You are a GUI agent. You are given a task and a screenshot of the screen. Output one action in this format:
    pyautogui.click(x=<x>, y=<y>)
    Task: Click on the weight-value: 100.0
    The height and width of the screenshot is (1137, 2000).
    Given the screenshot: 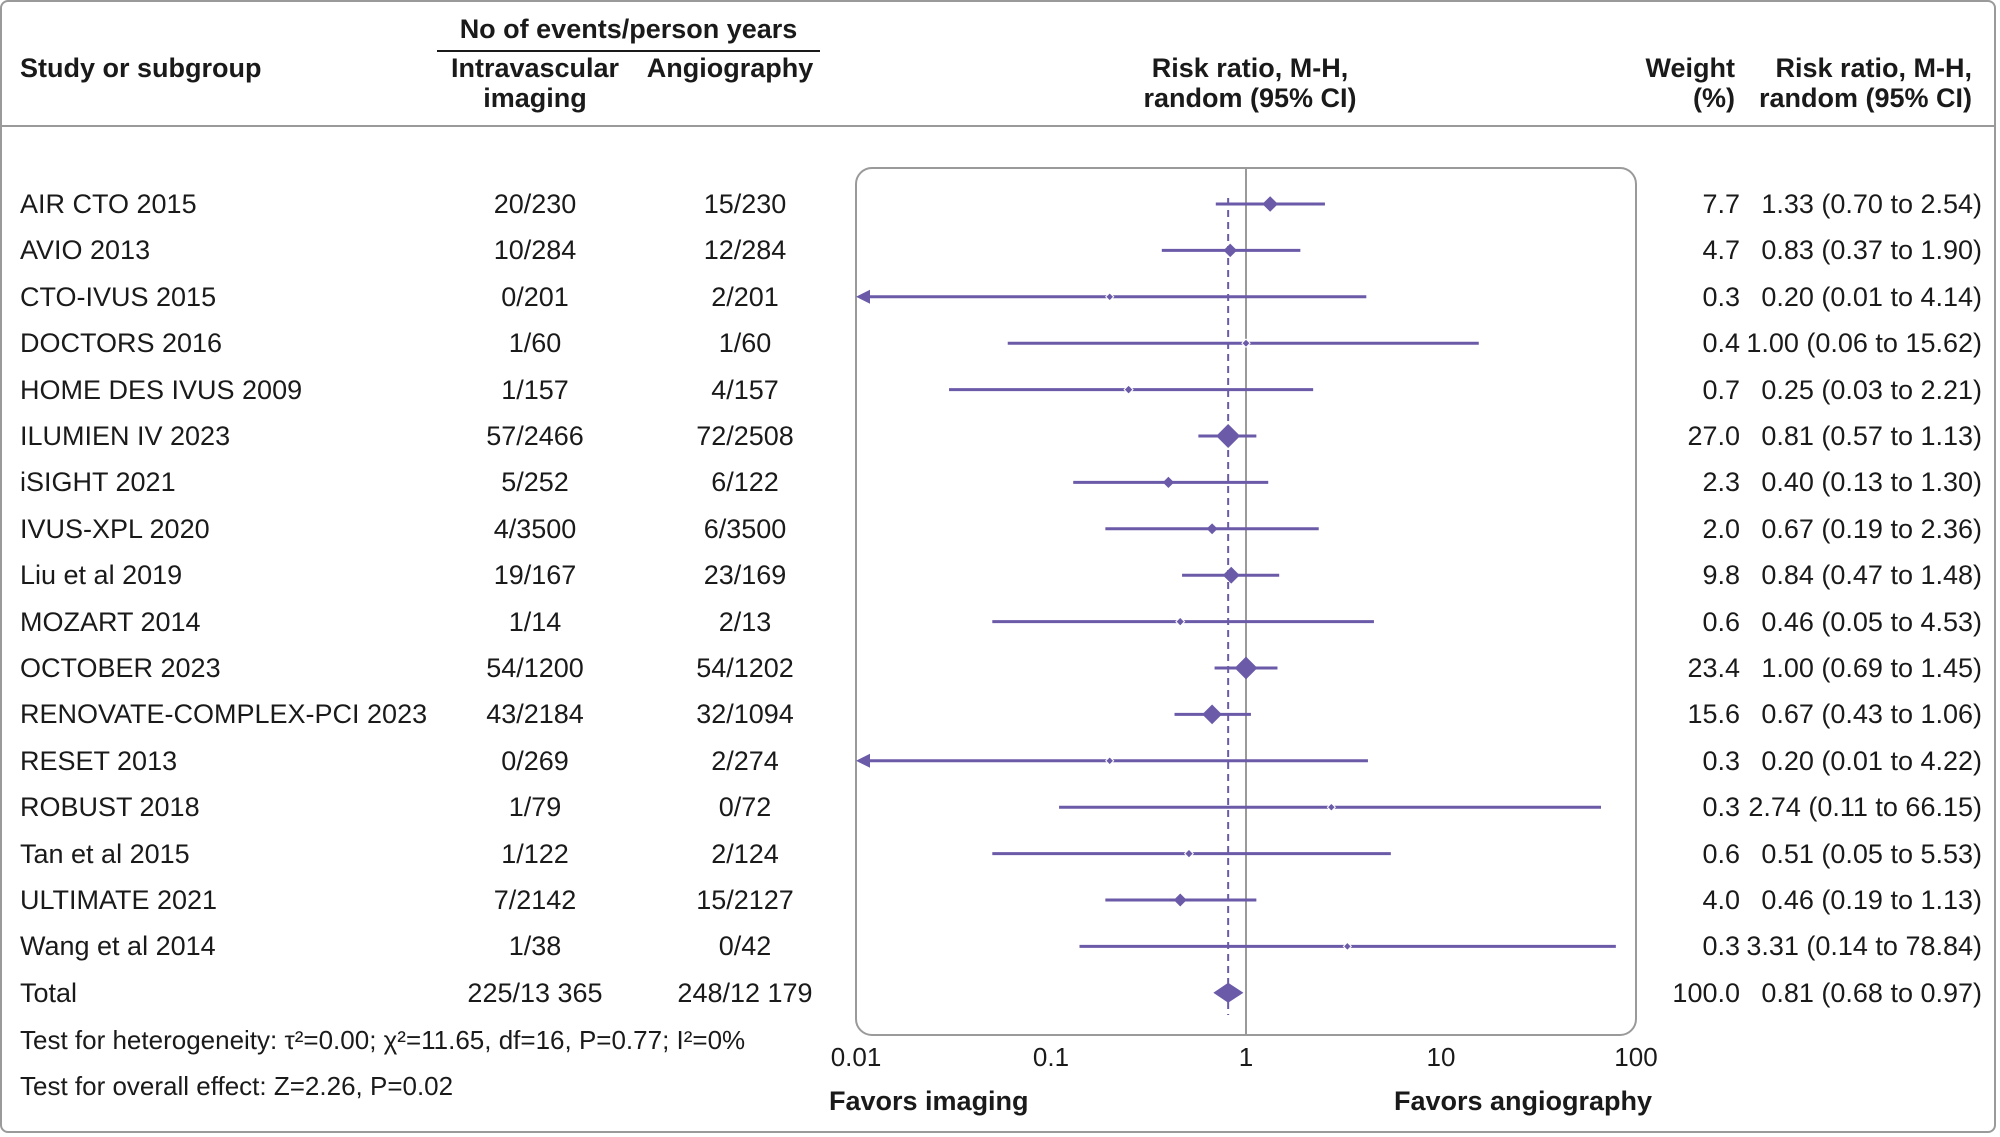 What is the action you would take?
    pyautogui.click(x=1706, y=992)
    